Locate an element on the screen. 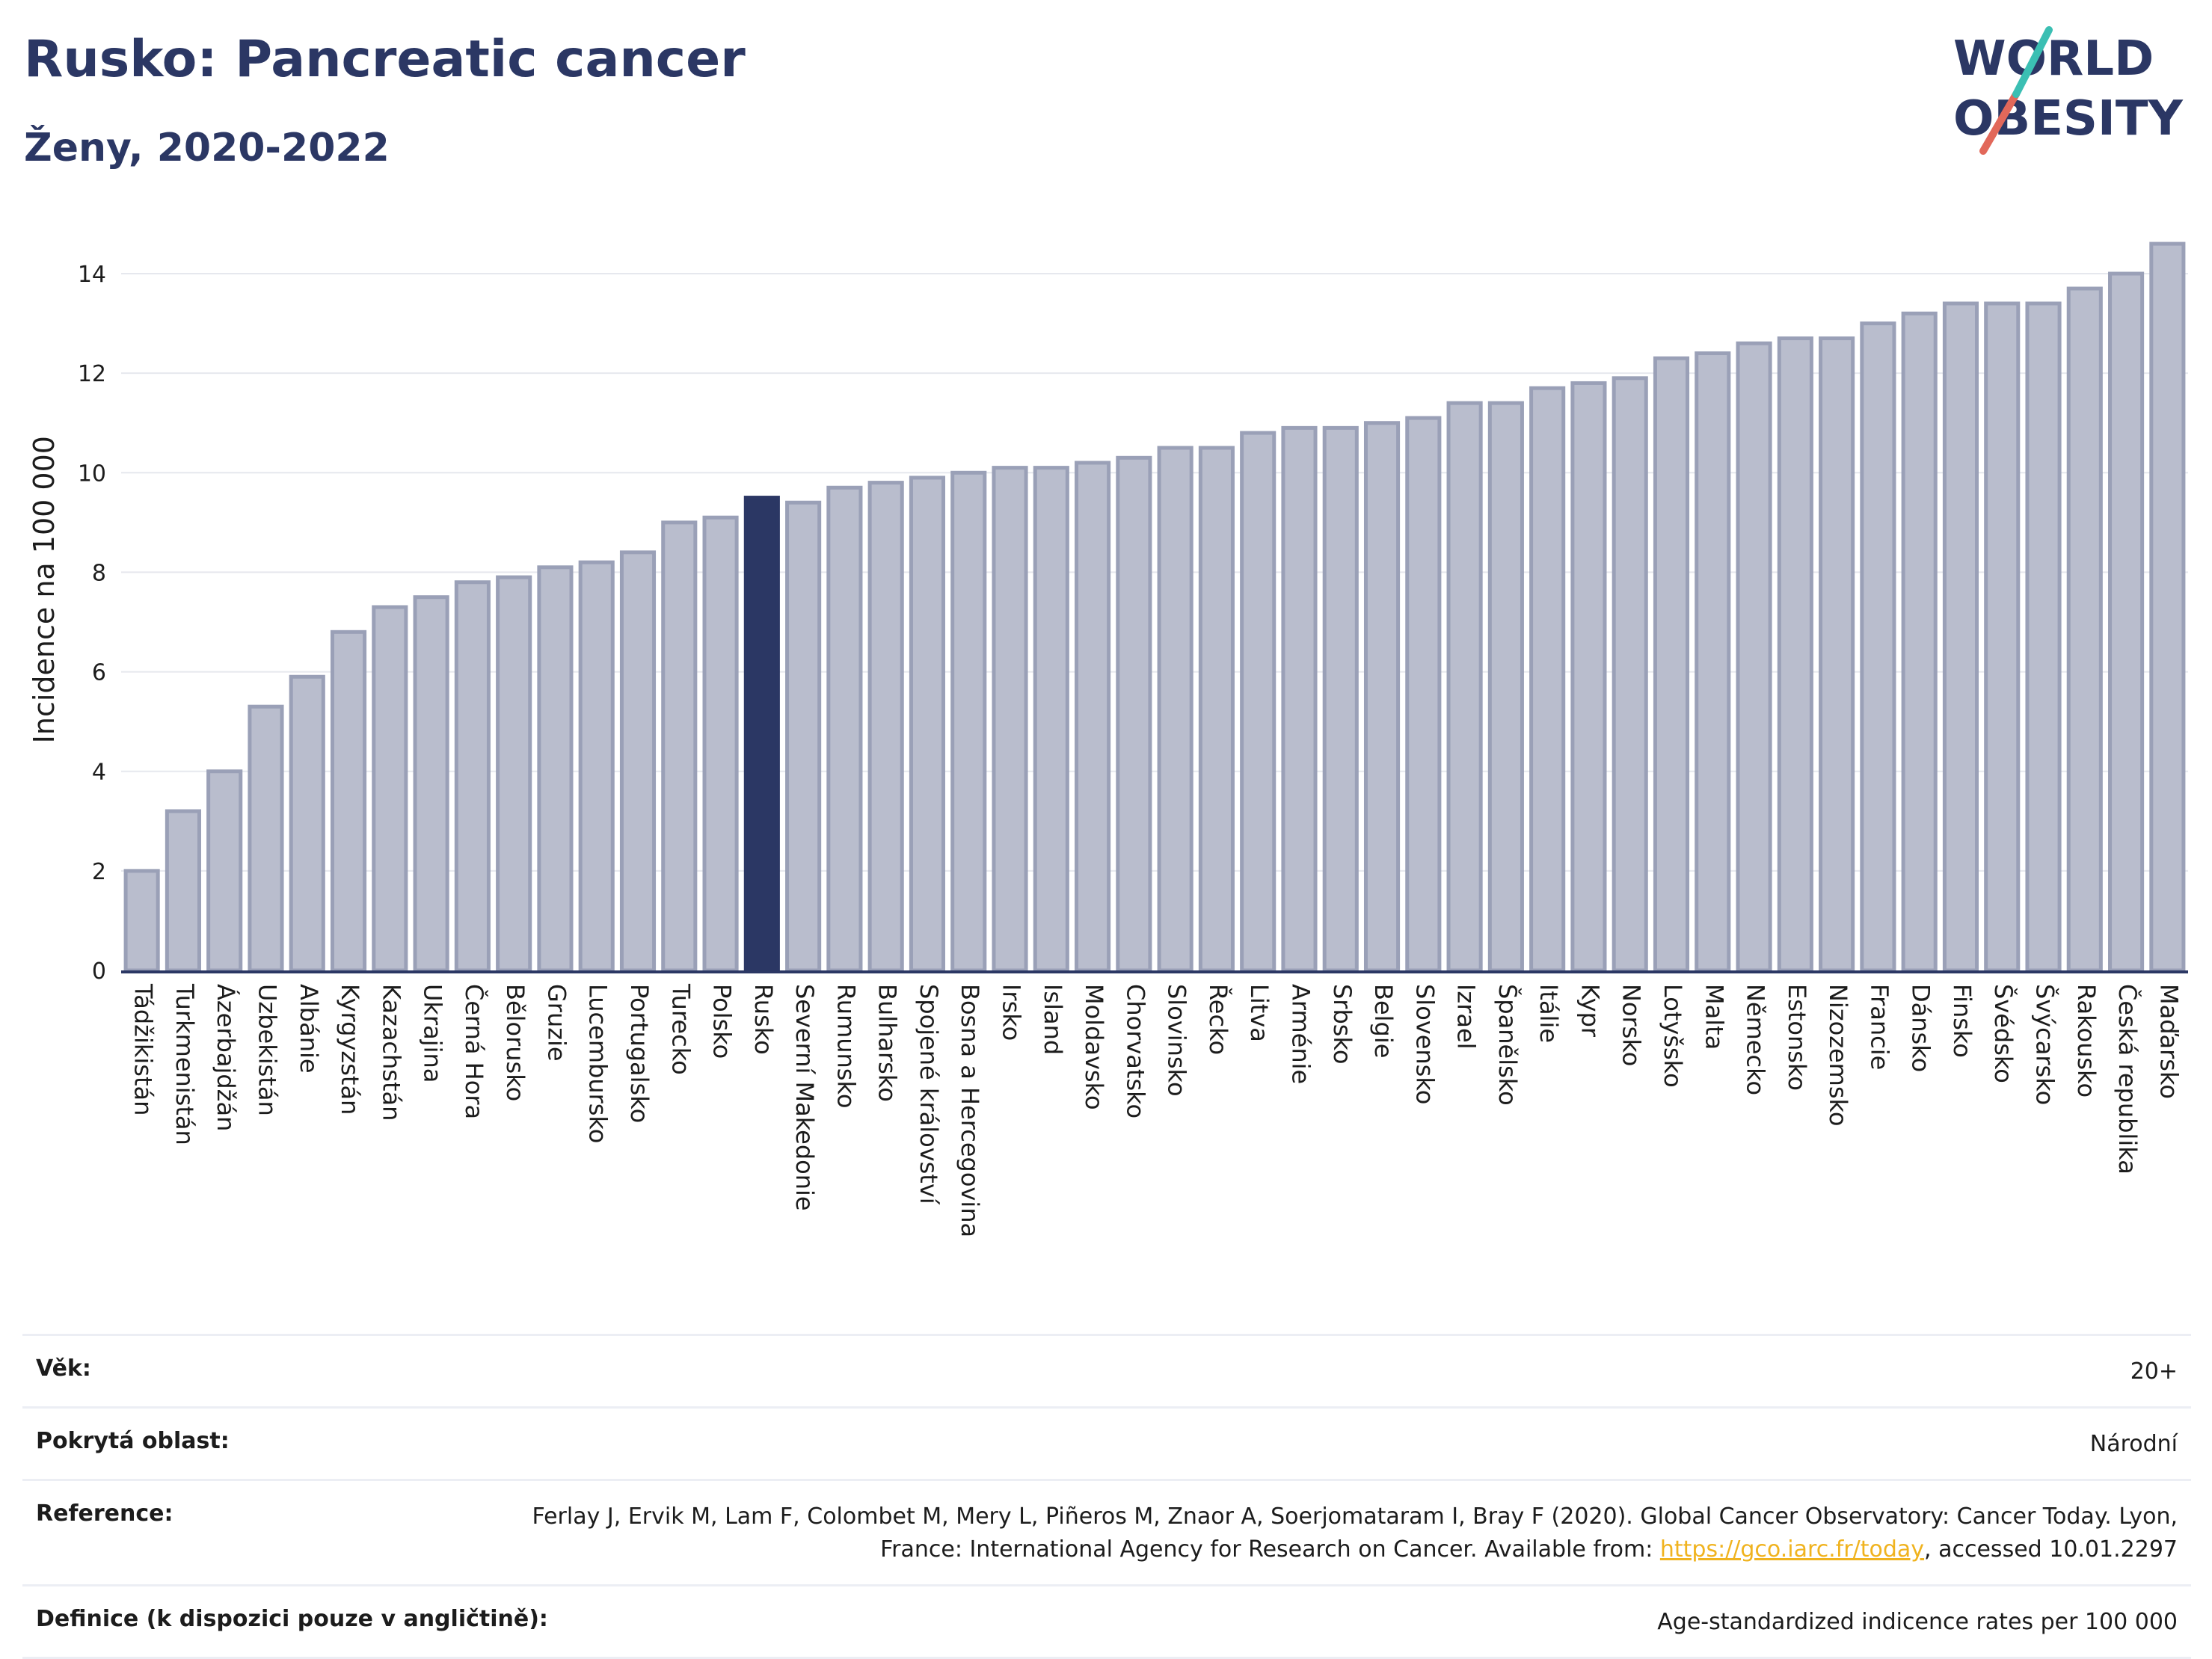 The image size is (2212, 1659). bar-Rumunsko is located at coordinates (844, 729).